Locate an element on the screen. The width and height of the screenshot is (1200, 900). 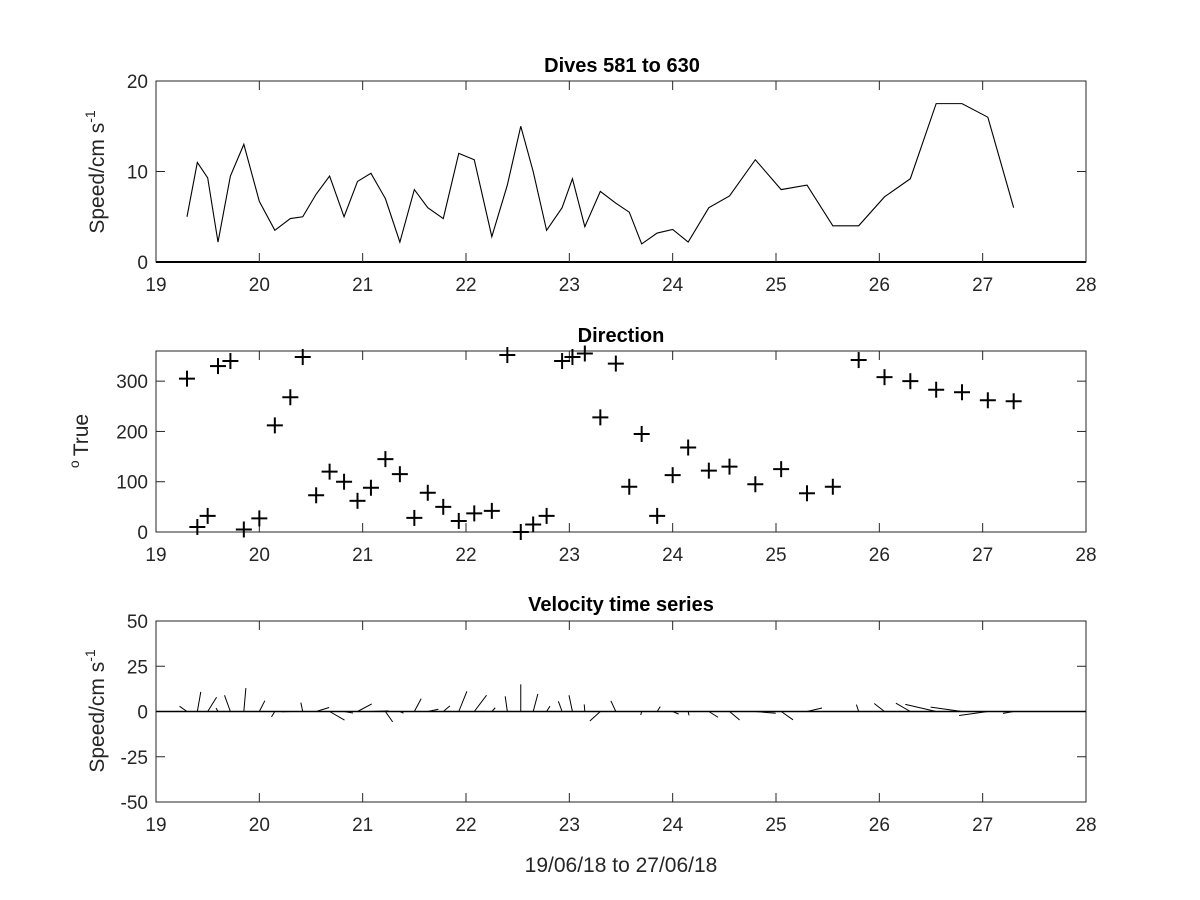
speed-y-tick-label: 0 is located at coordinates (142, 263).